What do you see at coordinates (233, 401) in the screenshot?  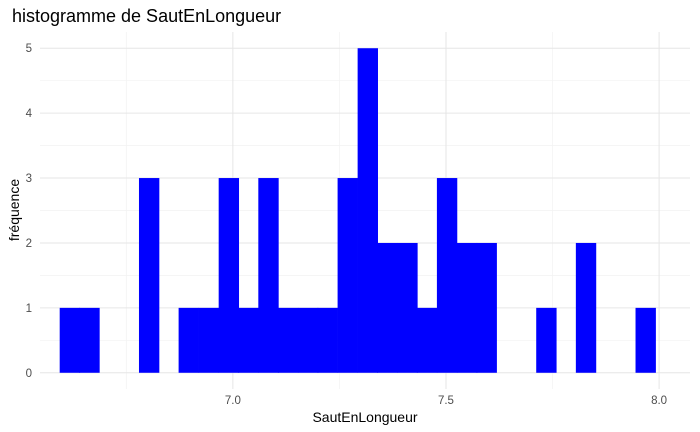 I see `x-tick-label: 7.0` at bounding box center [233, 401].